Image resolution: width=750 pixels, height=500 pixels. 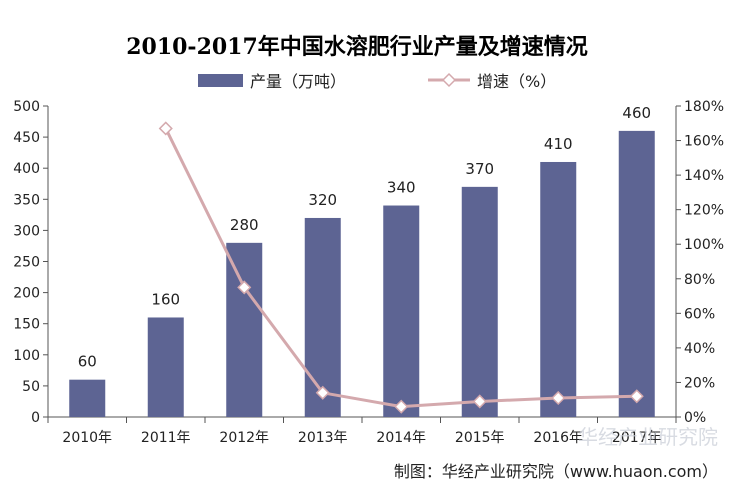 I want to click on legend-bar-swatch, so click(x=220, y=80).